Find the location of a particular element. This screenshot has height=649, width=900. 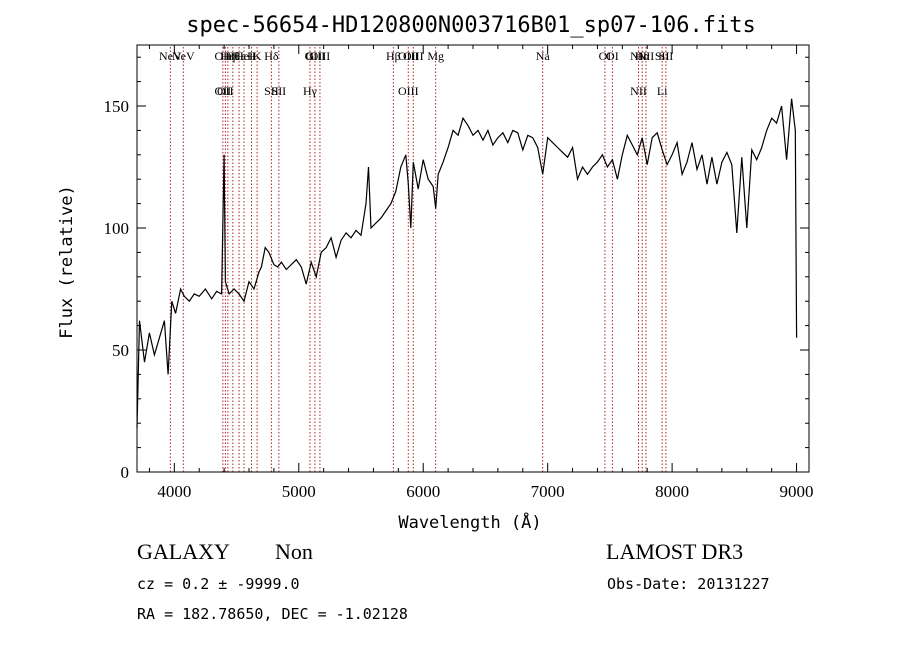

line-marker-label: HeI is located at coordinates (244, 56).